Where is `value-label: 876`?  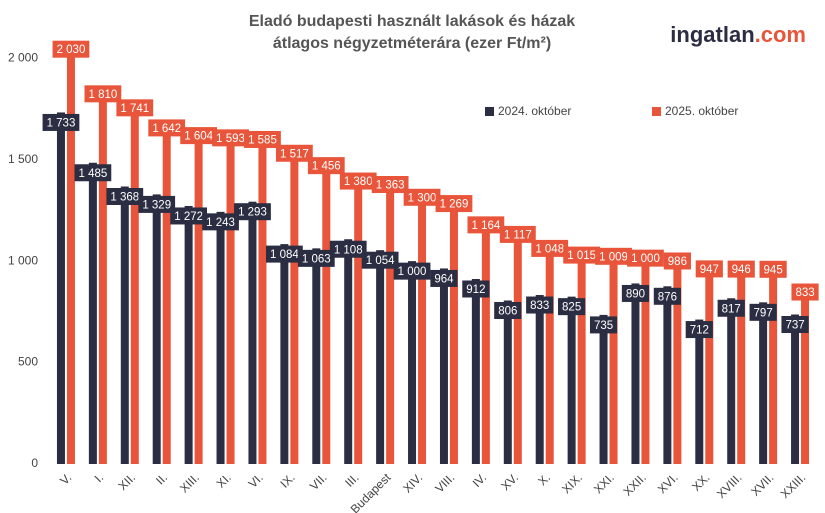
value-label: 876 is located at coordinates (667, 297).